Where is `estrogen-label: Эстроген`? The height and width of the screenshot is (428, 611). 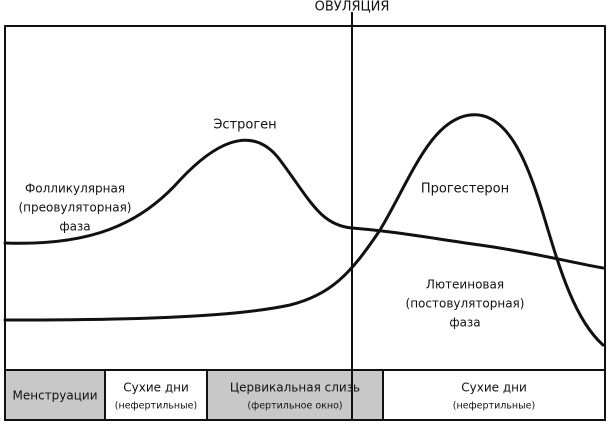 estrogen-label: Эстроген is located at coordinates (244, 125).